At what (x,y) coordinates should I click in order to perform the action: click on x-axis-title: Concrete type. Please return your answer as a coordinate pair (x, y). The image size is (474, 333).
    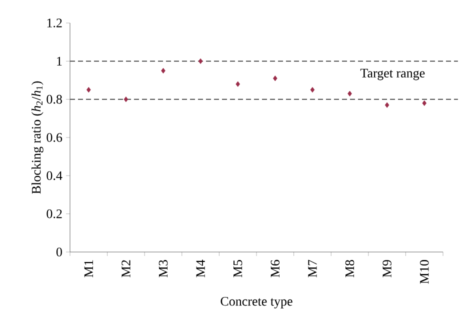
    Looking at the image, I should click on (256, 302).